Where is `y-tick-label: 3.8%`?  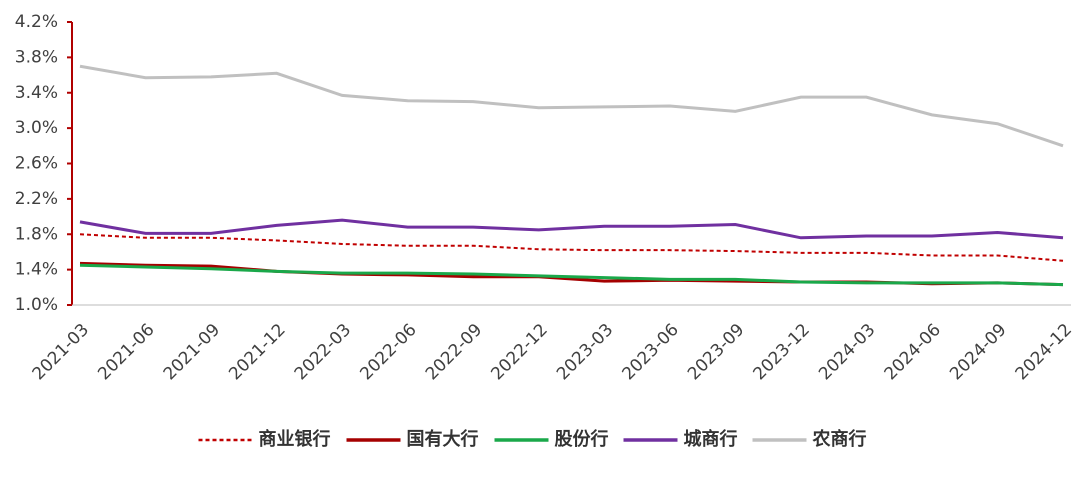 y-tick-label: 3.8% is located at coordinates (36, 57).